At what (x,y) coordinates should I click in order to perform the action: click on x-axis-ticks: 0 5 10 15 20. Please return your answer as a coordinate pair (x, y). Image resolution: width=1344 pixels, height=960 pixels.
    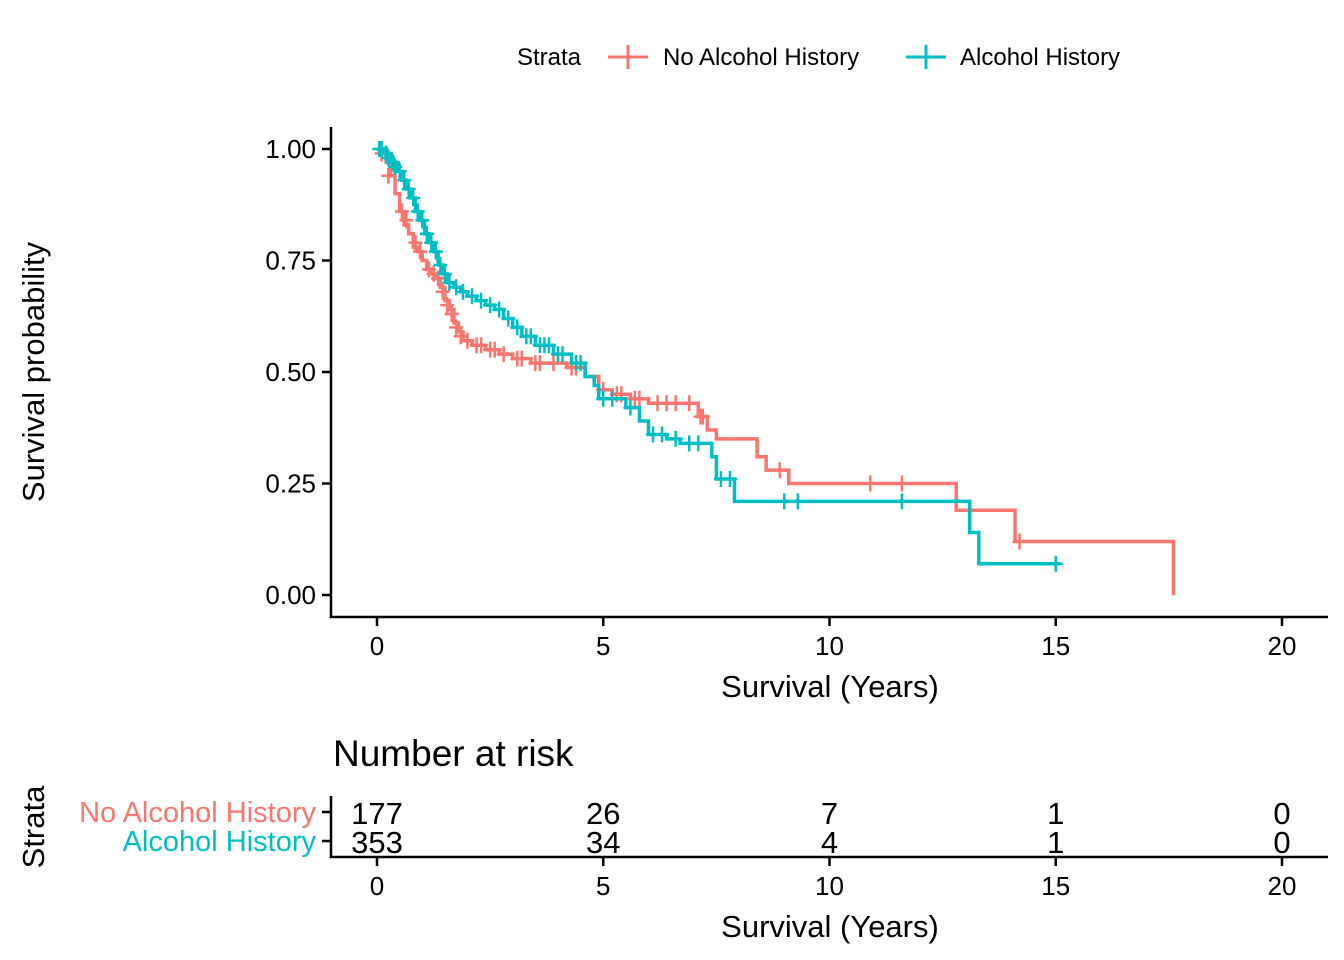
    Looking at the image, I should click on (833, 639).